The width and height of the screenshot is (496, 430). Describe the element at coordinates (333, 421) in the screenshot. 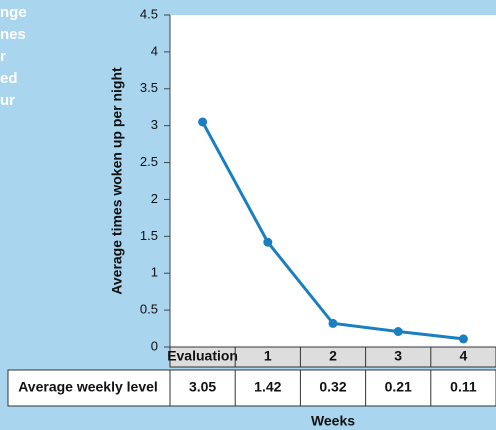

I see `x-axis-label: Weeks` at that location.